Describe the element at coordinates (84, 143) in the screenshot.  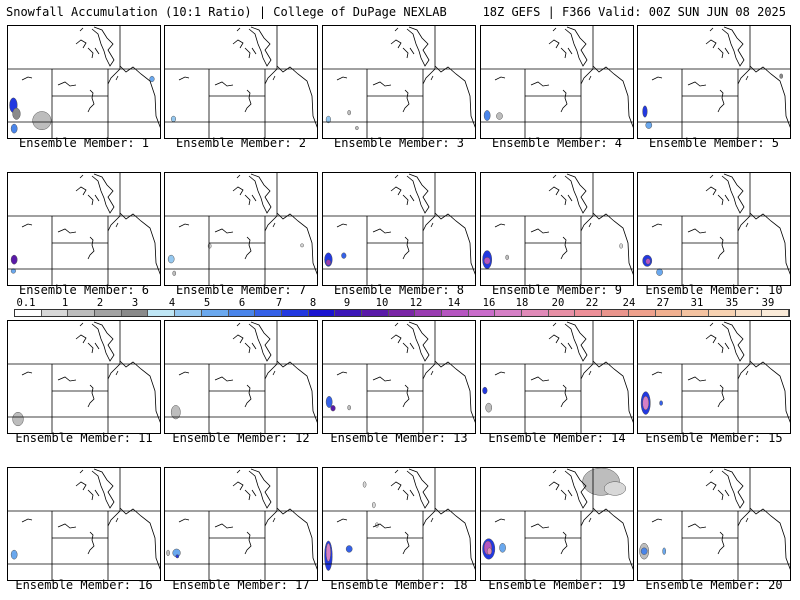
I see `member-caption: Ensemble Member: 1` at that location.